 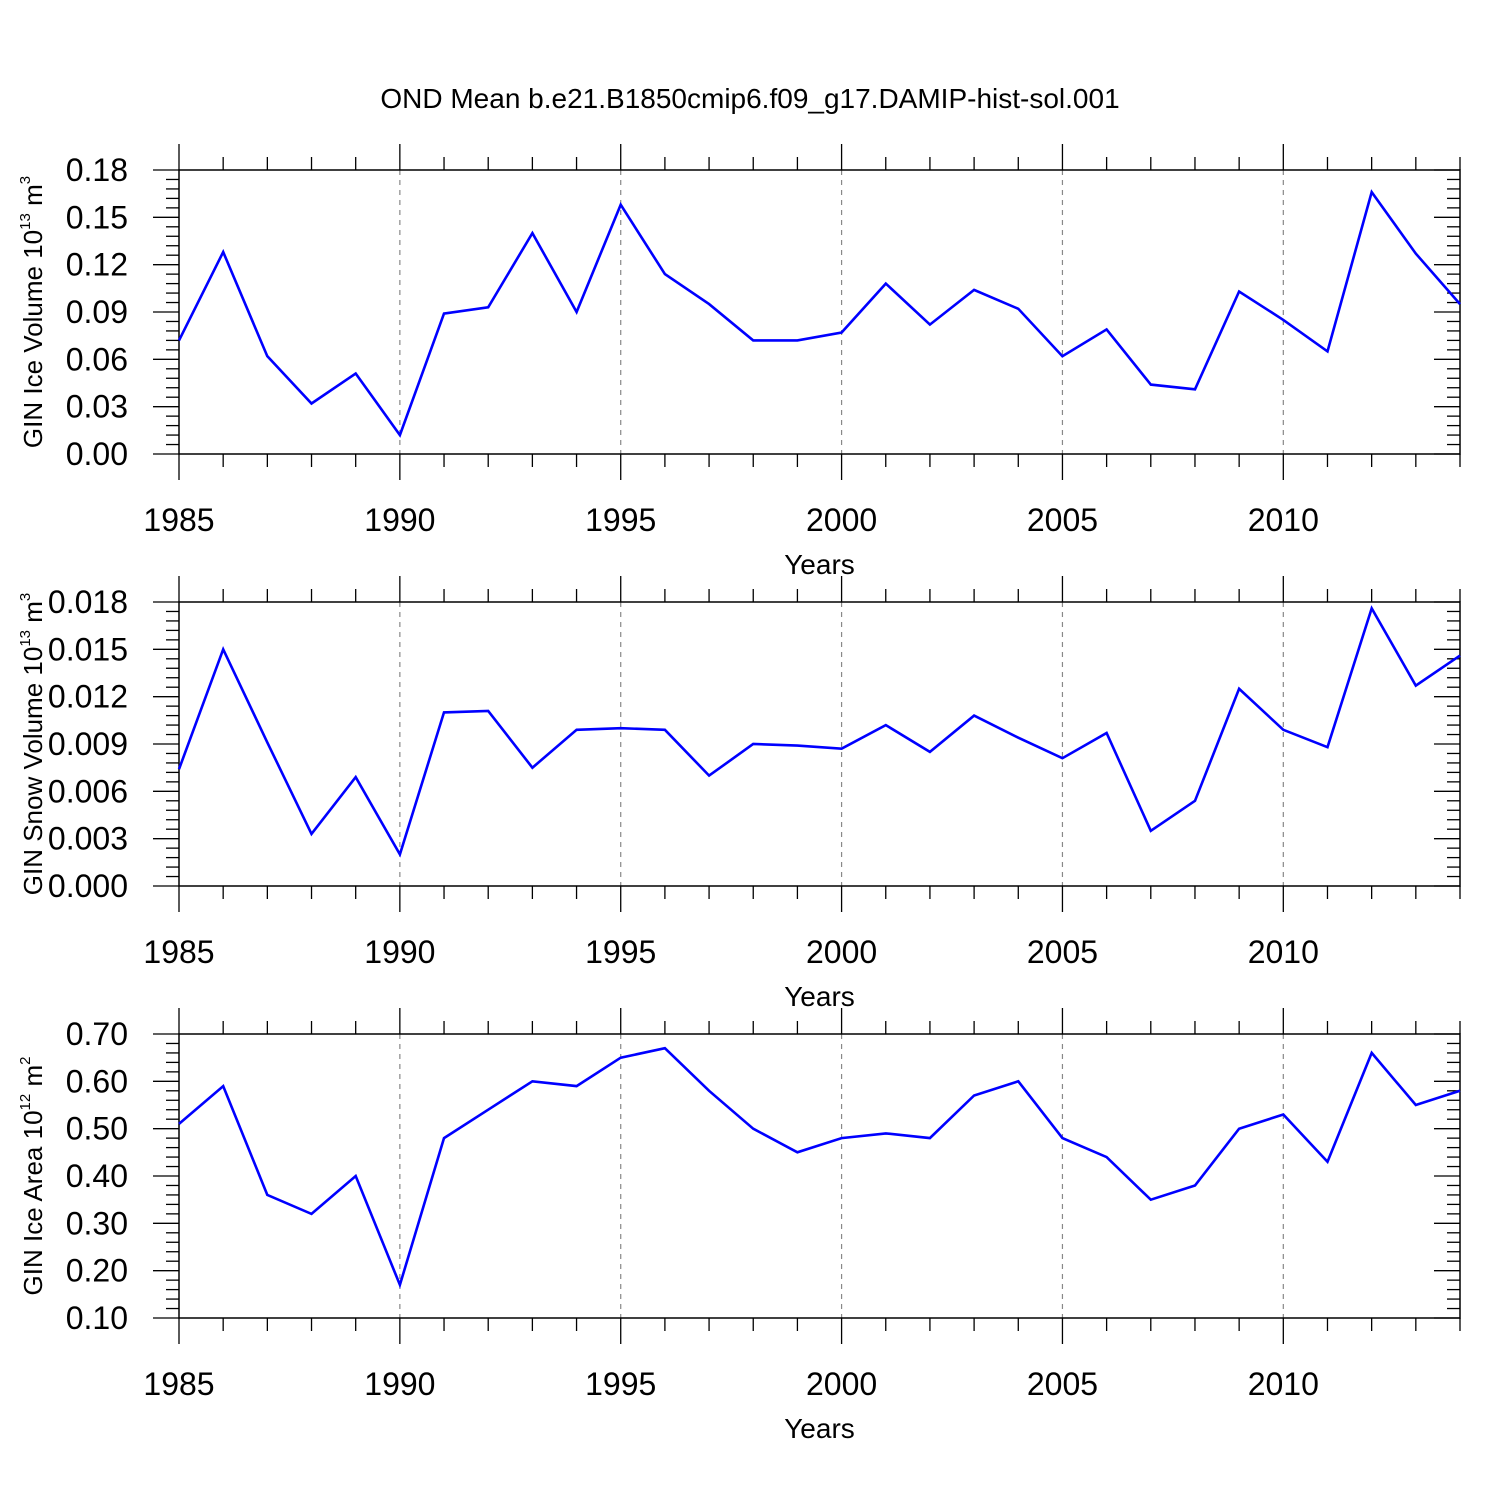 What do you see at coordinates (97, 170) in the screenshot?
I see `y-tick-label-0.18: 0.18` at bounding box center [97, 170].